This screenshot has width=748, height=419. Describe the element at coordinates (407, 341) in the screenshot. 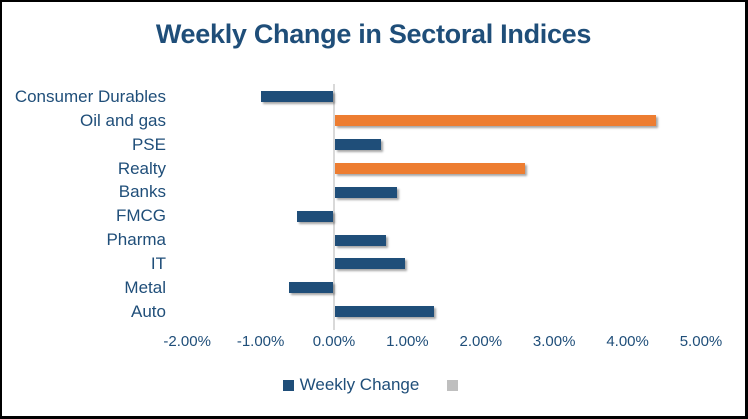

I see `x-axis-tick-1-00: 1.00%` at that location.